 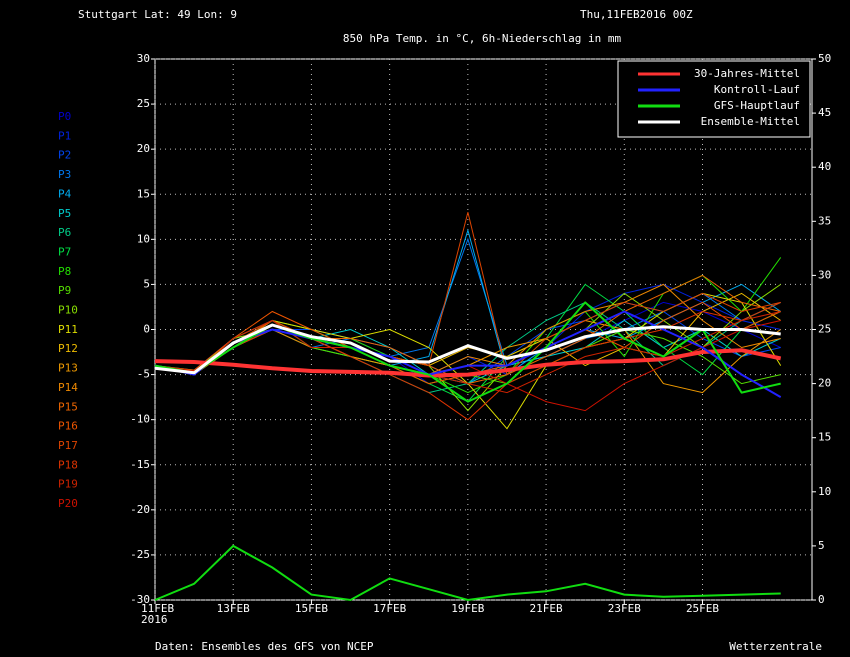 I want to click on x-tick-label: 21FEB, so click(x=546, y=608).